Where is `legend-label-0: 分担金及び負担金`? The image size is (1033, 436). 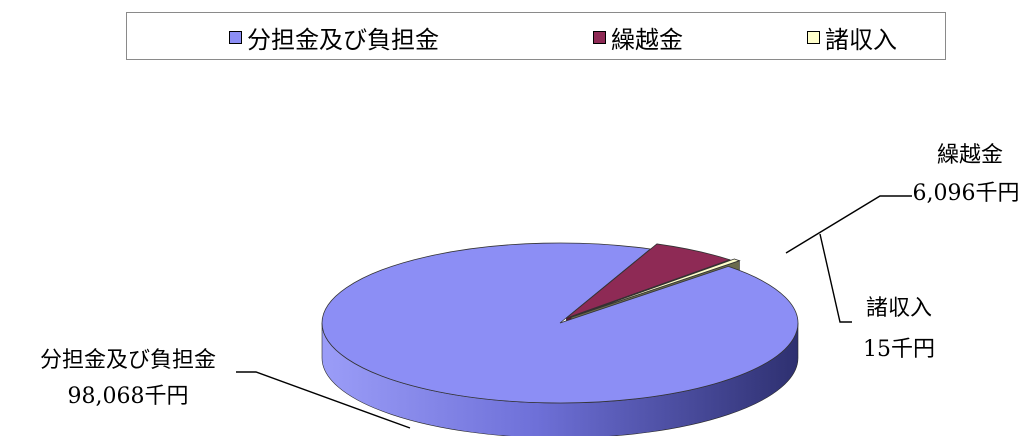
legend-label-0: 分担金及び負担金 is located at coordinates (343, 39).